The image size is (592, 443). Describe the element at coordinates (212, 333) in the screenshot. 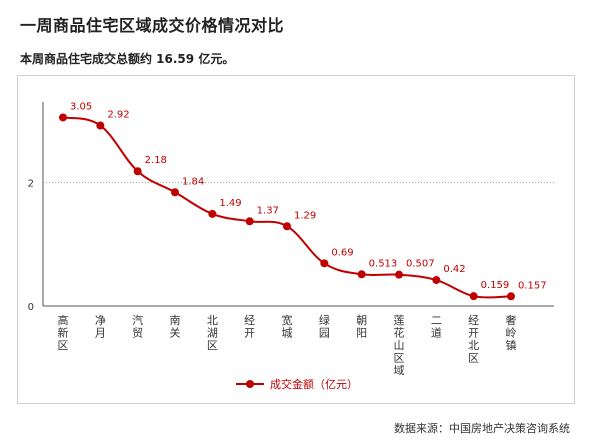

I see `x-tick-label: 北湖区` at that location.